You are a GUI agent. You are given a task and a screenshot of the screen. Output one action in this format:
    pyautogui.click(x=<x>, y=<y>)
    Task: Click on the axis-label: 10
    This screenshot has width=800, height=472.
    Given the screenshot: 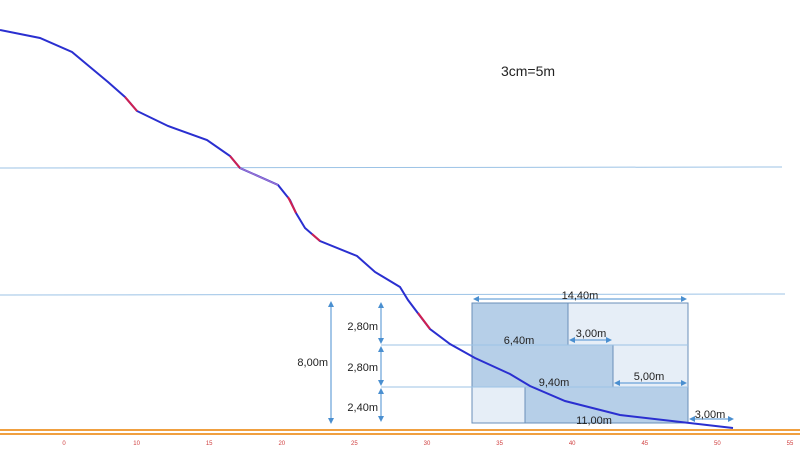 What is the action you would take?
    pyautogui.click(x=136, y=444)
    